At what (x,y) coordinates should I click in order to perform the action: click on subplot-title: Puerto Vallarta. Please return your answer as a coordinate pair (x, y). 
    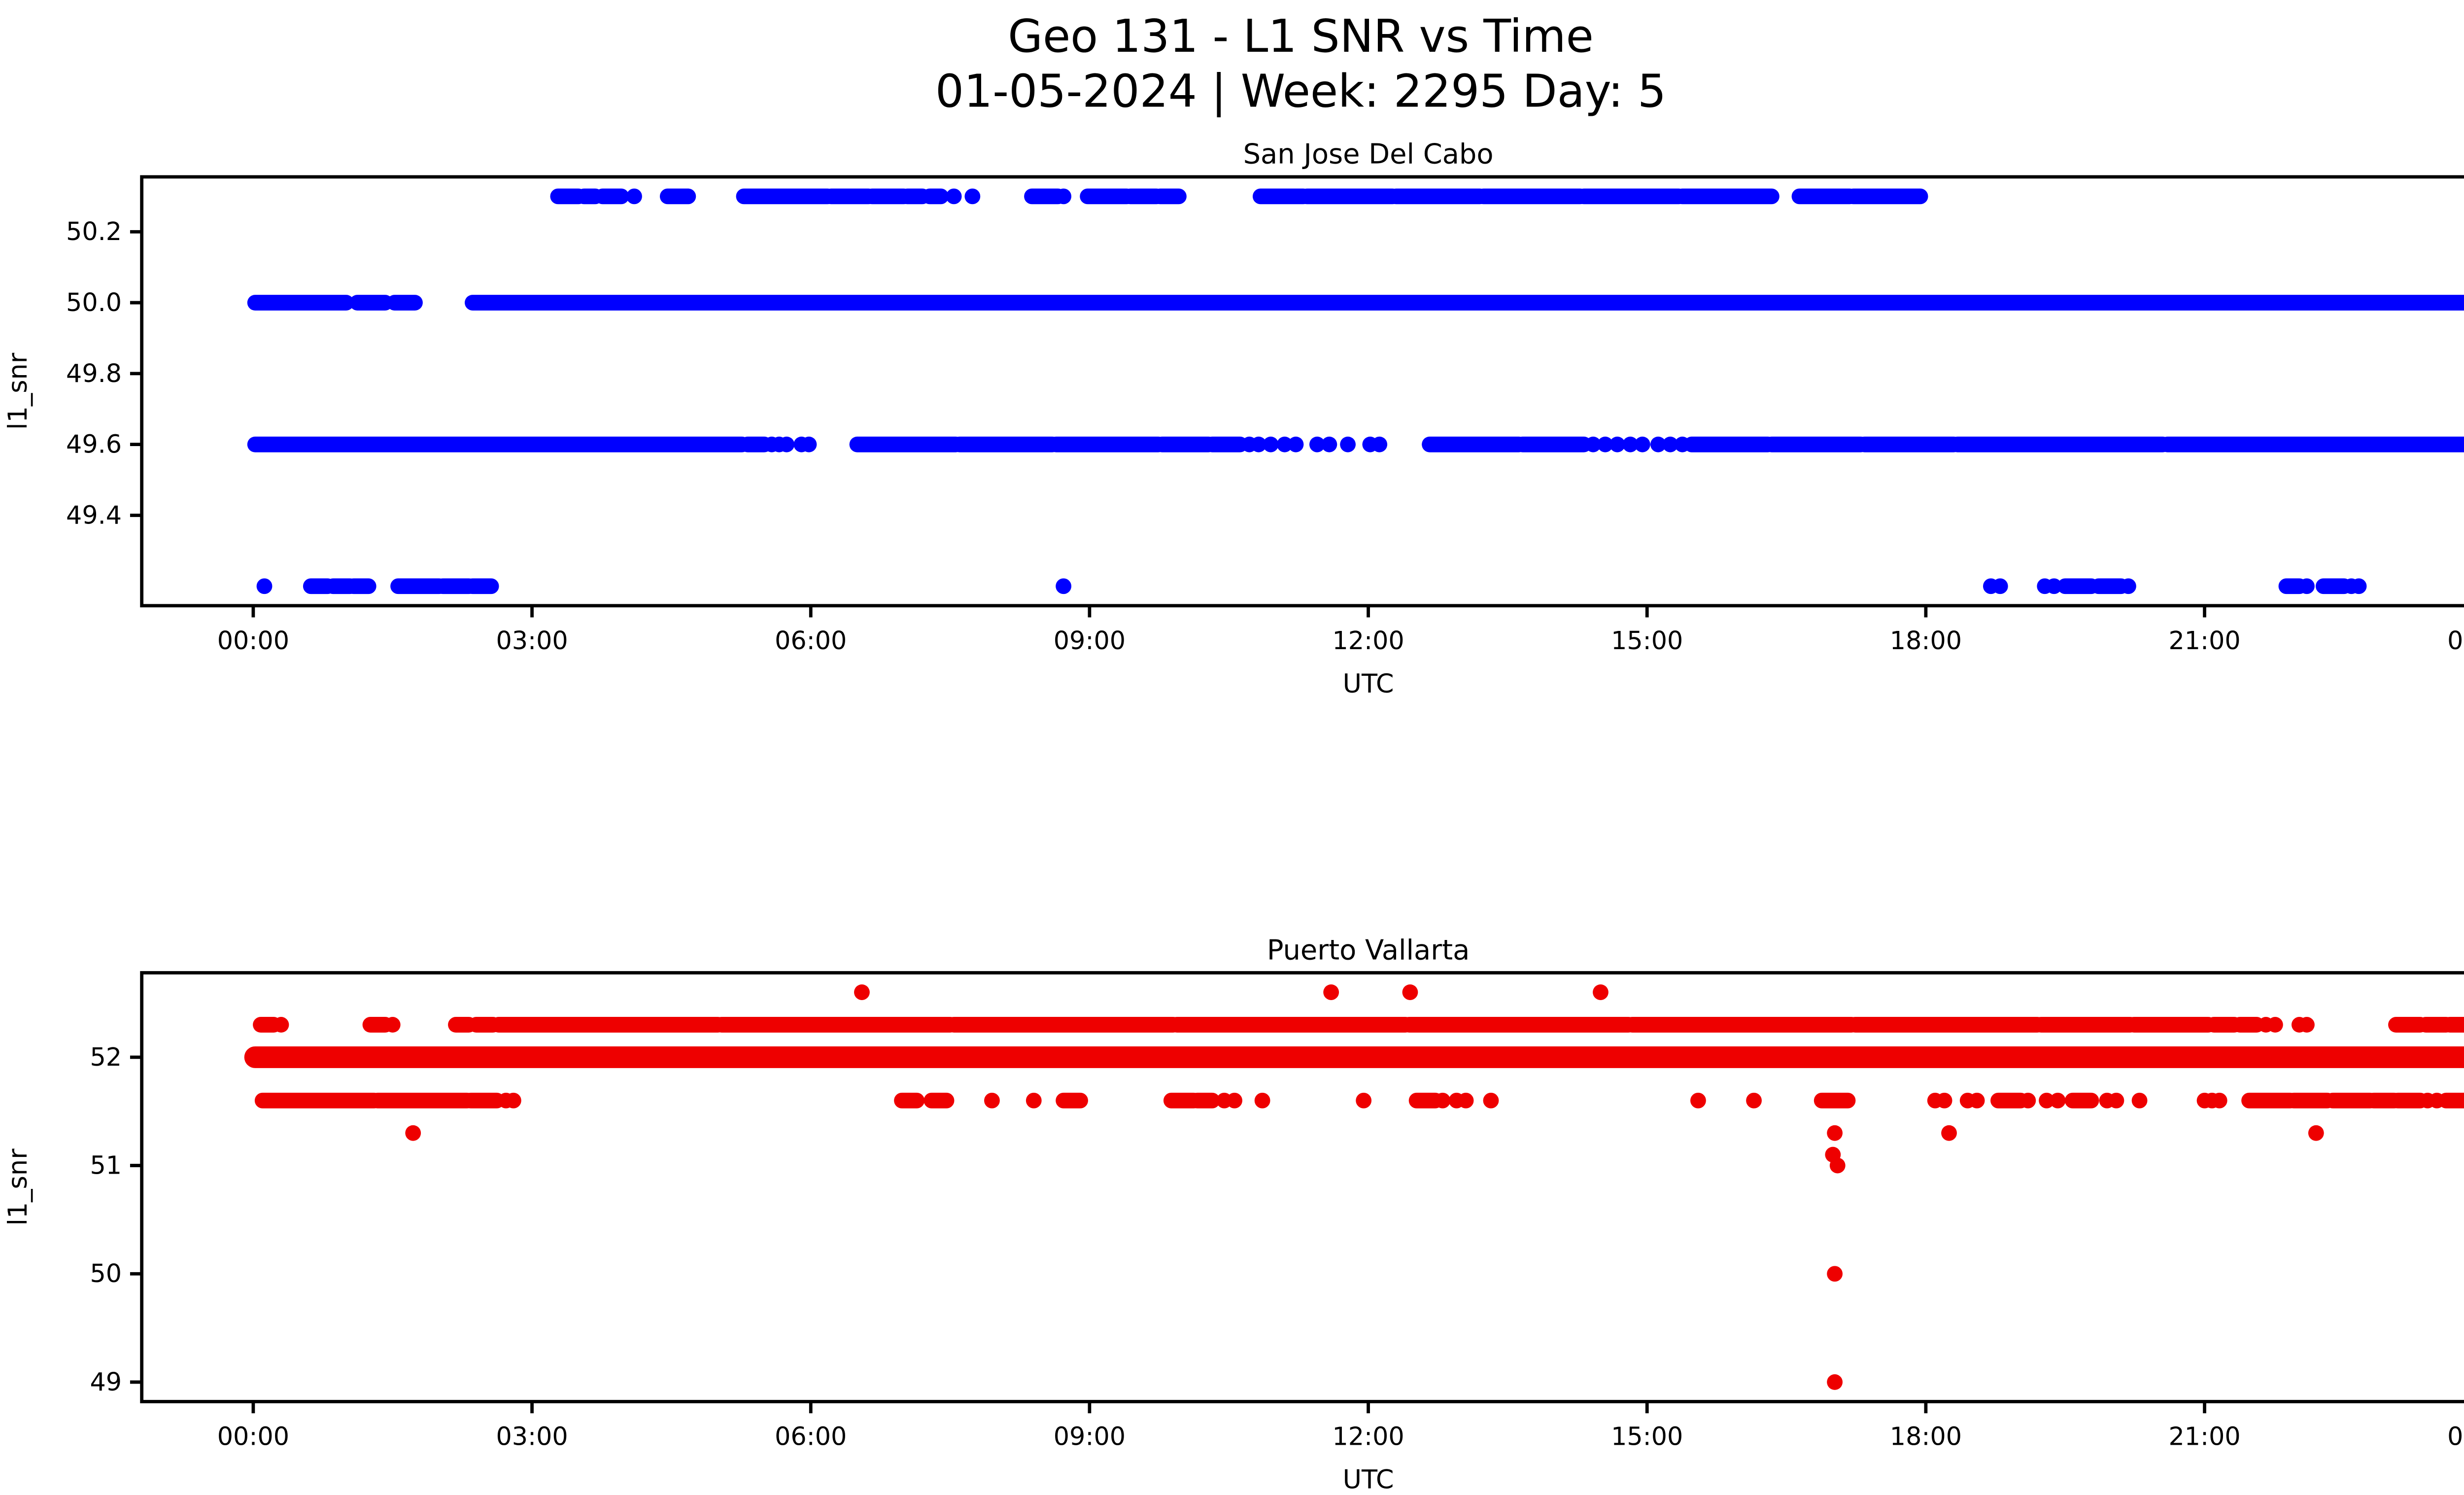
    Looking at the image, I should click on (1368, 950).